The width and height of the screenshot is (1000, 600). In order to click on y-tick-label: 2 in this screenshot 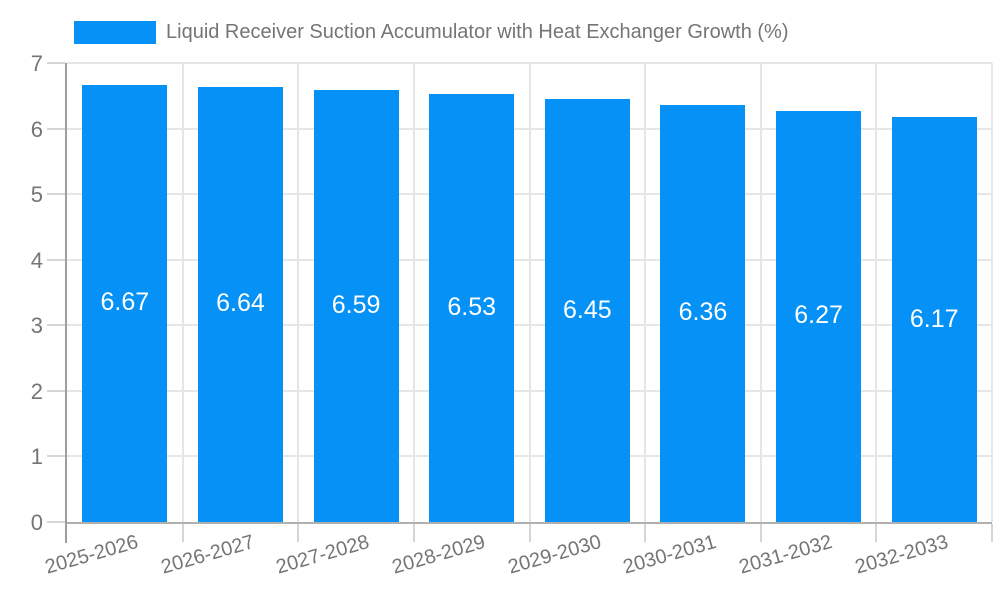, I will do `click(36, 391)`.